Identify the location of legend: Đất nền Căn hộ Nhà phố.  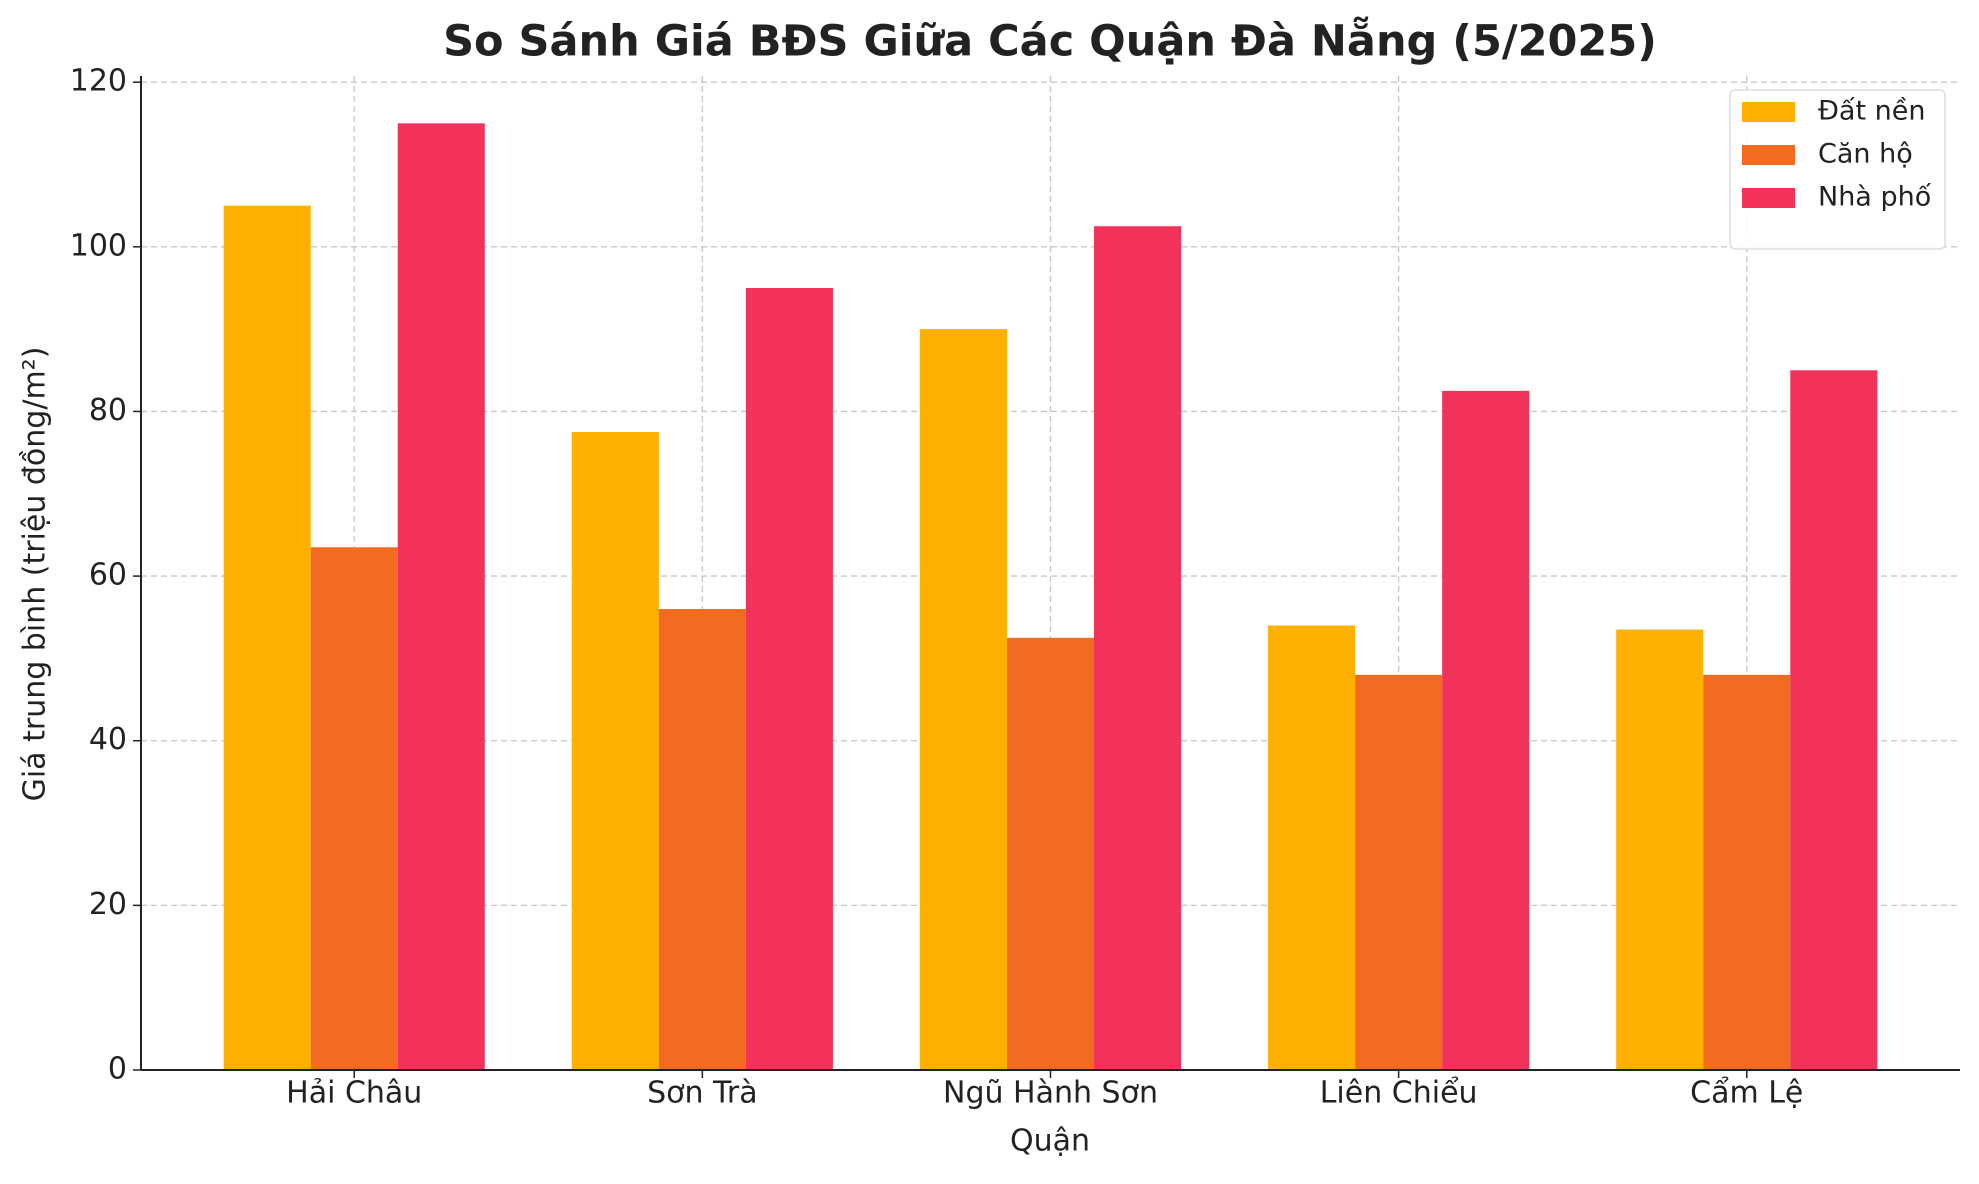
(1837, 169).